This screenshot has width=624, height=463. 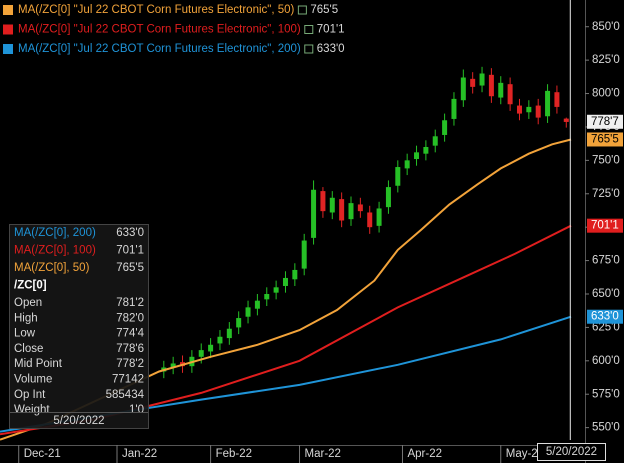 What do you see at coordinates (606, 27) in the screenshot?
I see `y-tick-label: 850'0` at bounding box center [606, 27].